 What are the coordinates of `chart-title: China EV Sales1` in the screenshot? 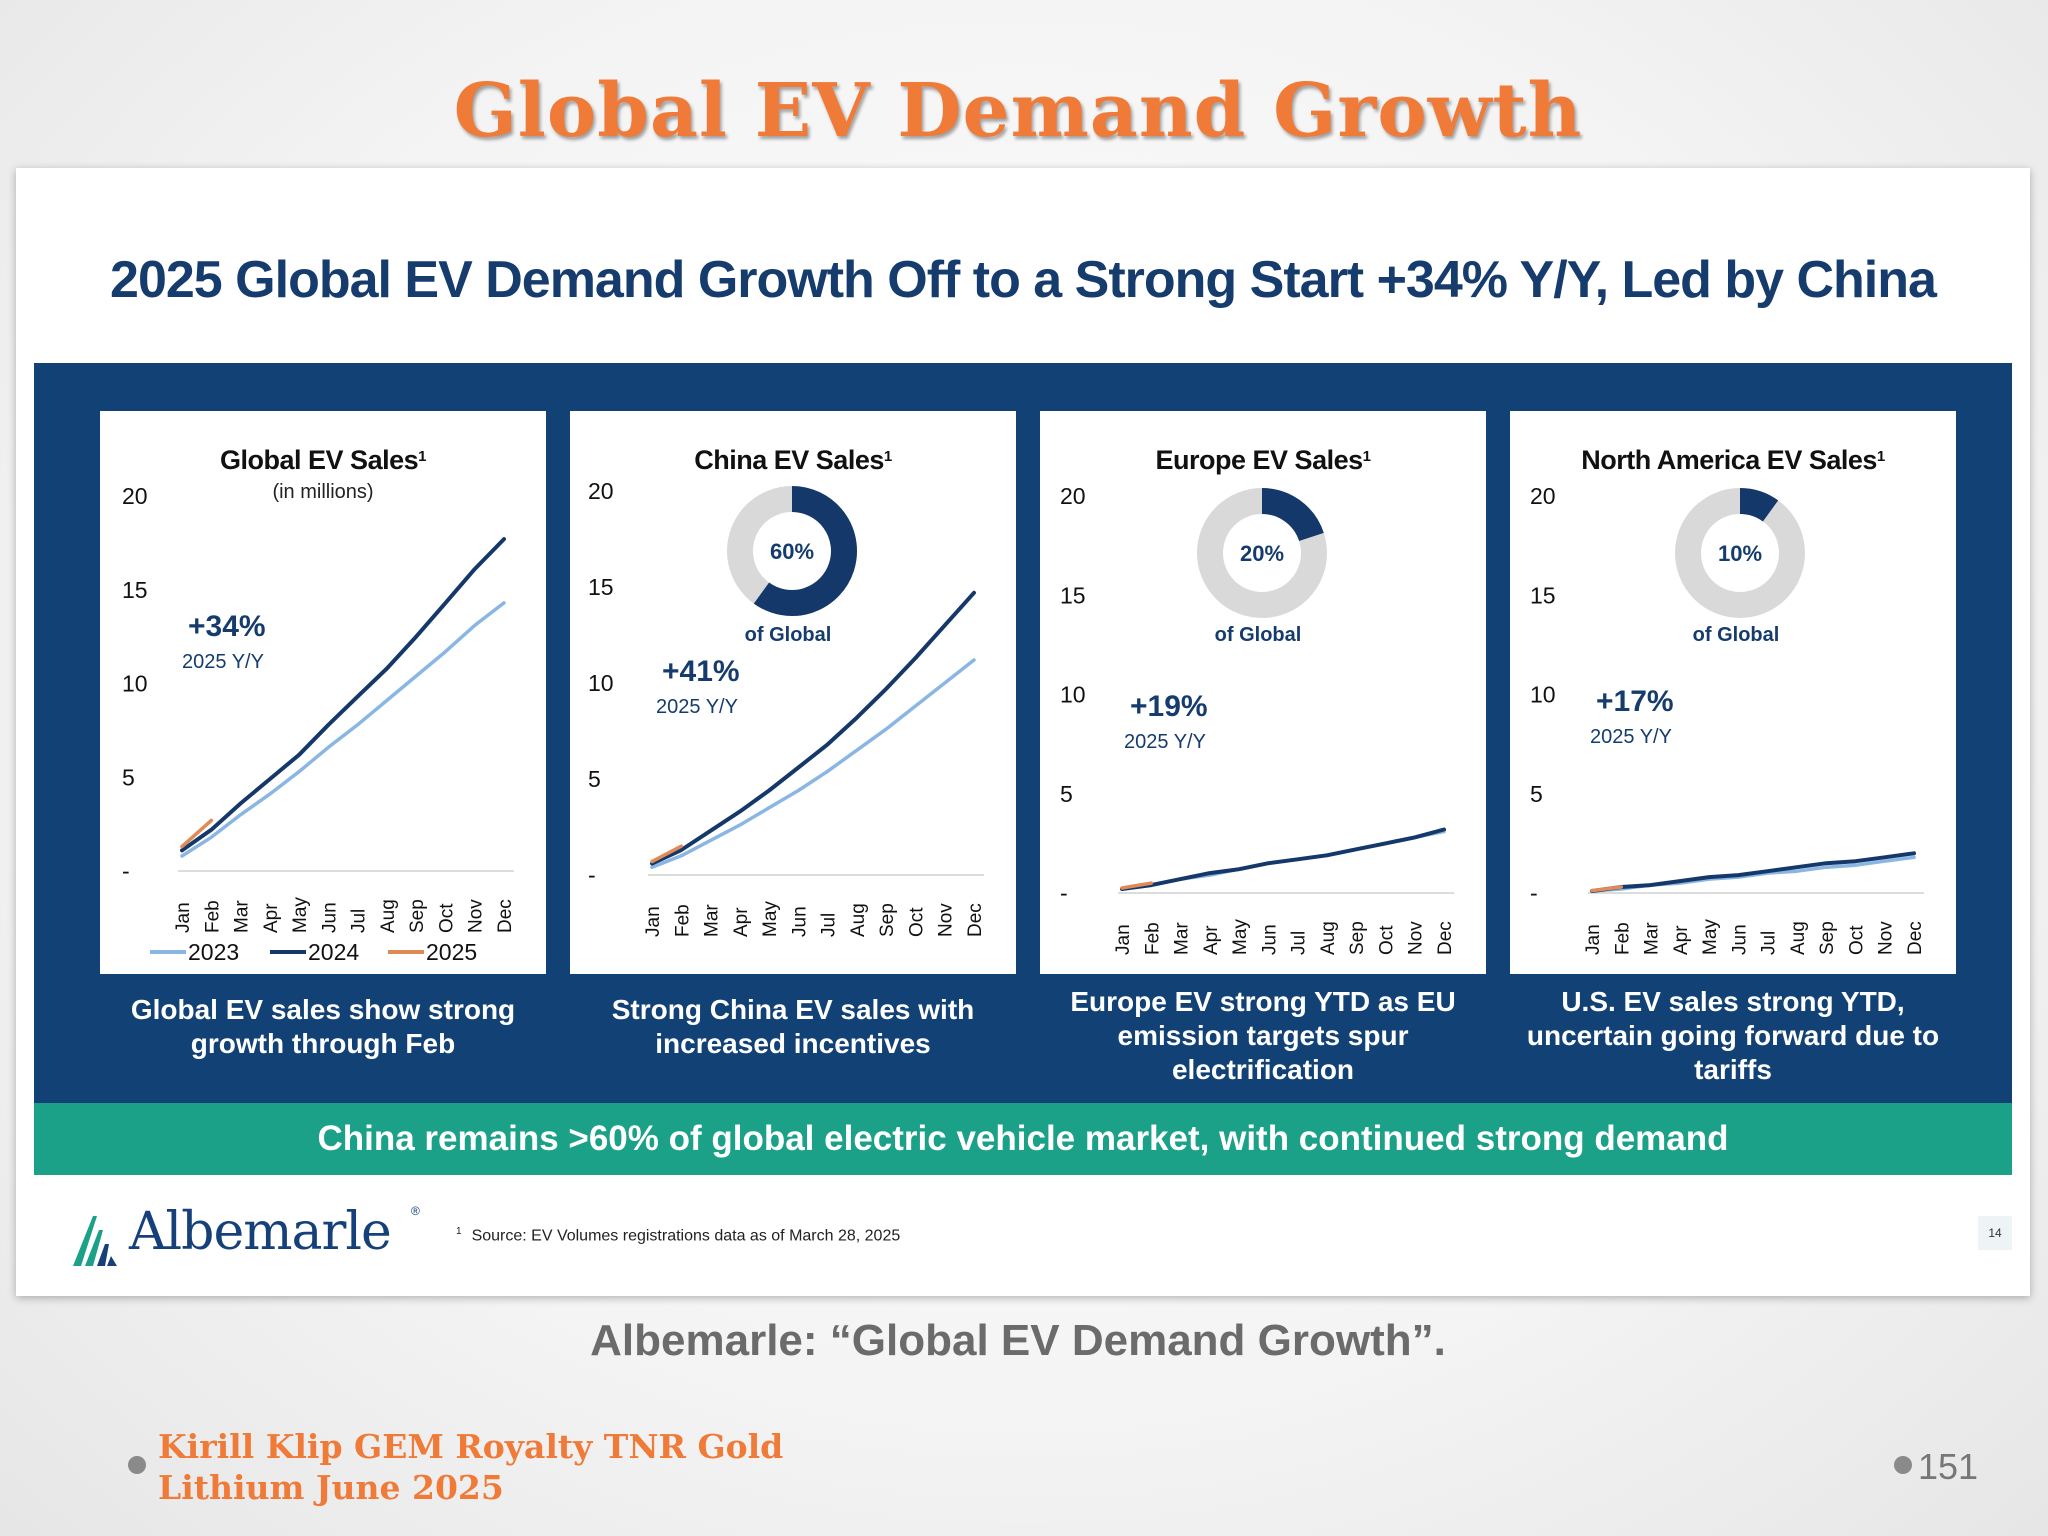 It's located at (793, 460).